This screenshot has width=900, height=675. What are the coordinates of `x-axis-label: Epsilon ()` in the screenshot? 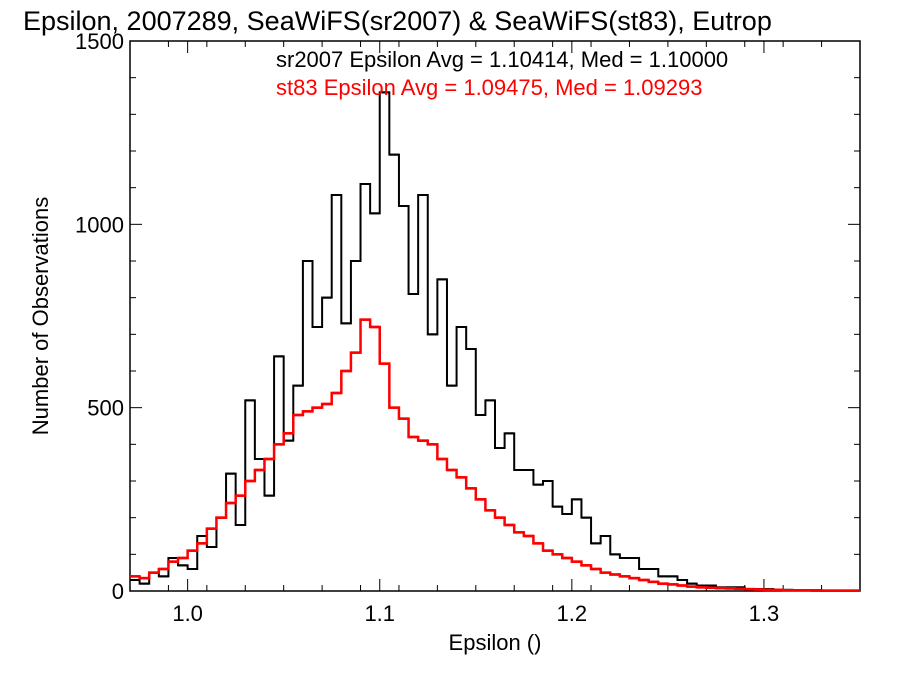 It's located at (495, 642).